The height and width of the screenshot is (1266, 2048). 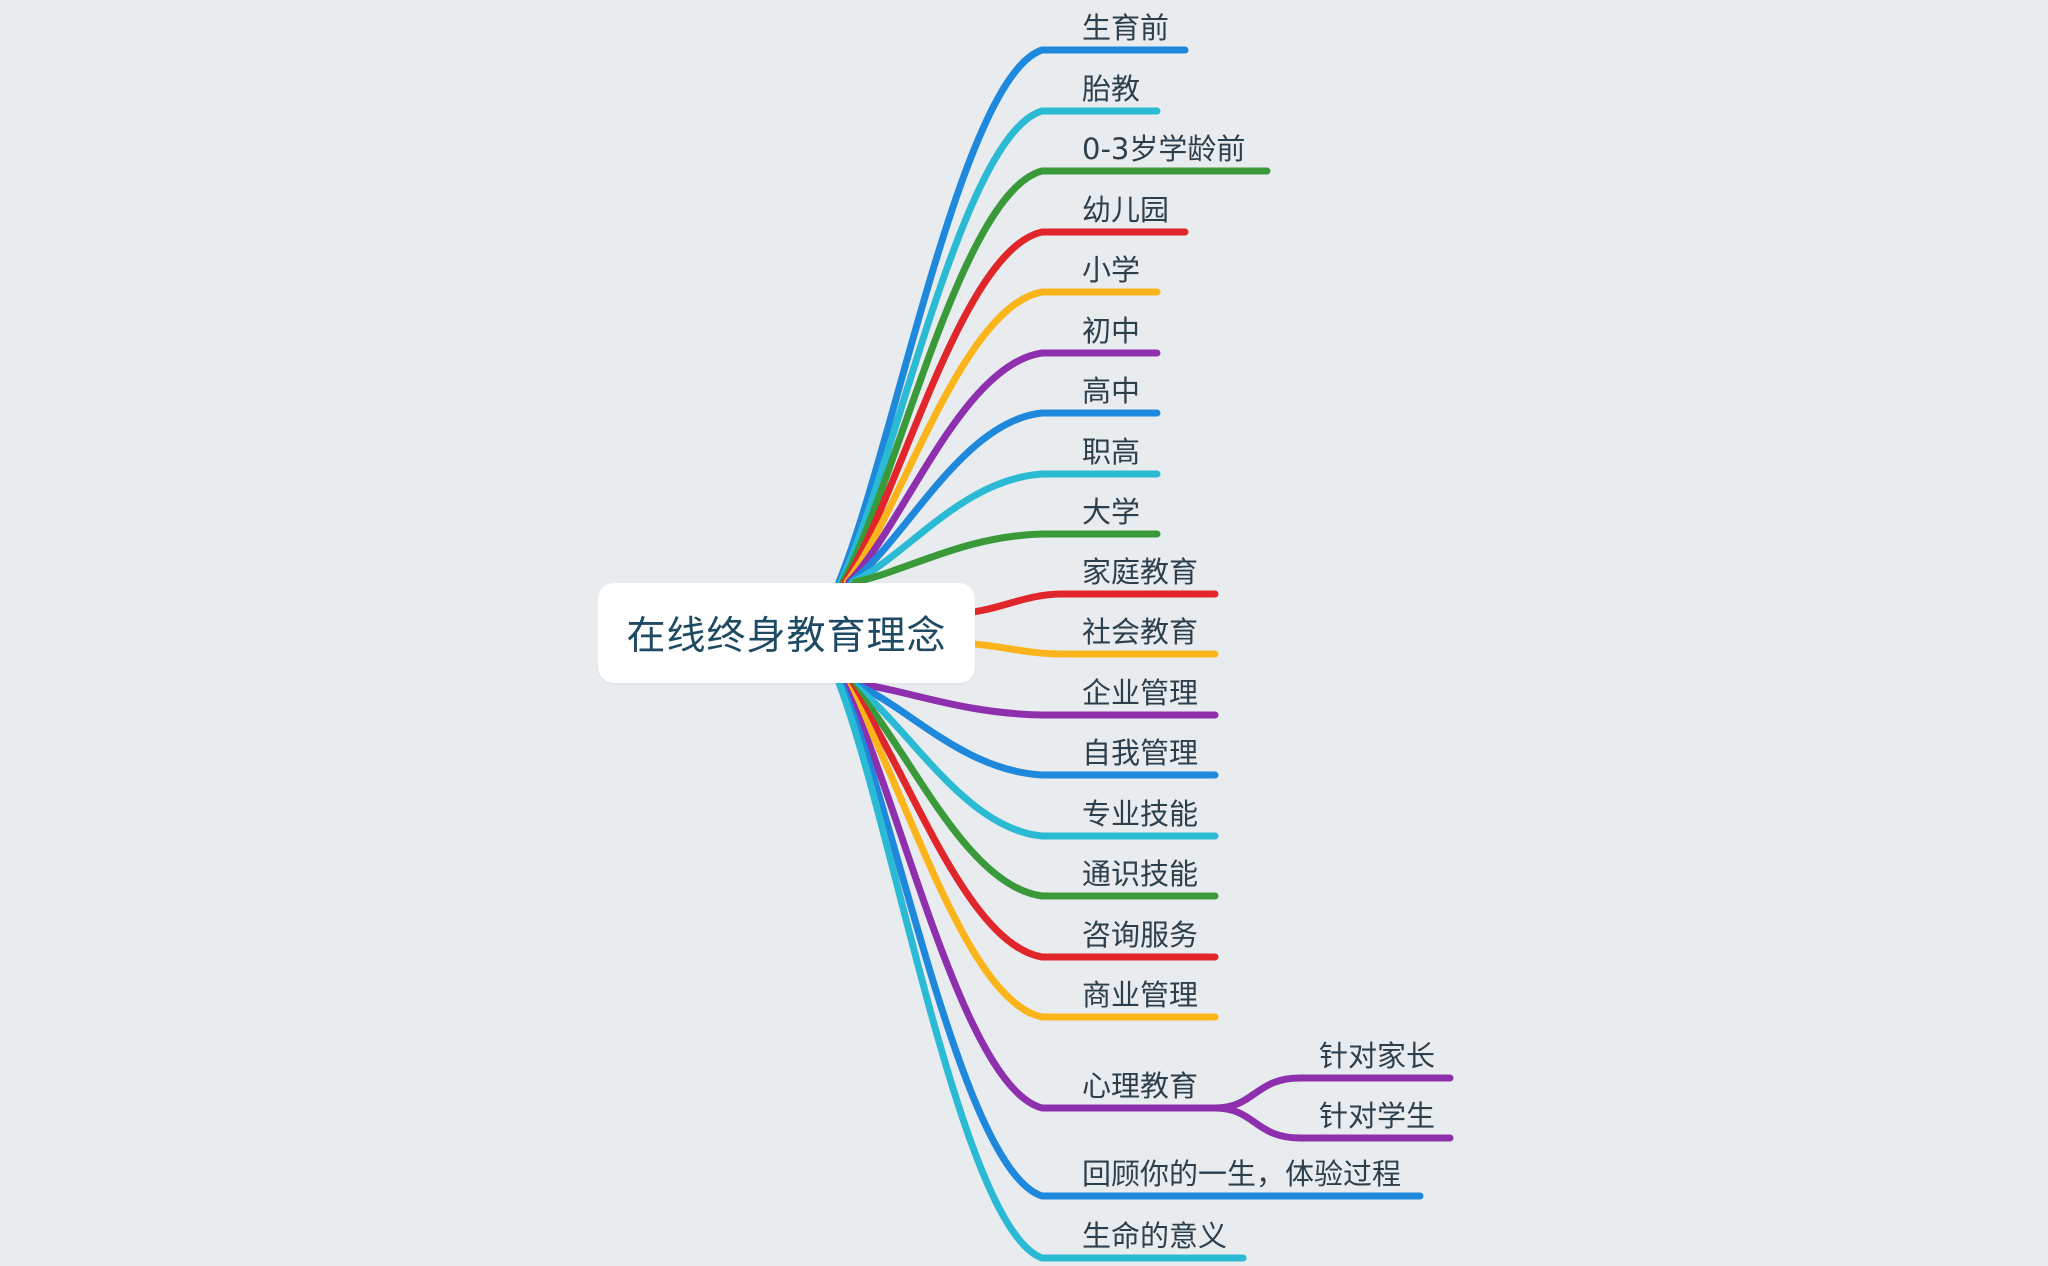 What do you see at coordinates (1155, 1236) in the screenshot?
I see `branch-topic-19: 生命的意义` at bounding box center [1155, 1236].